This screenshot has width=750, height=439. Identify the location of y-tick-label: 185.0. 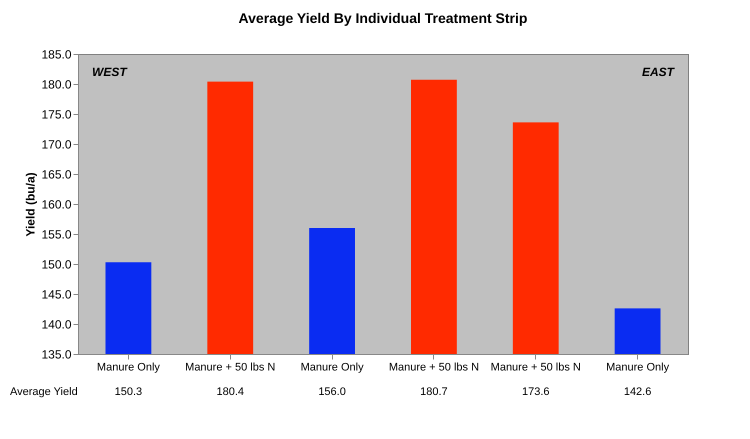
(56, 55).